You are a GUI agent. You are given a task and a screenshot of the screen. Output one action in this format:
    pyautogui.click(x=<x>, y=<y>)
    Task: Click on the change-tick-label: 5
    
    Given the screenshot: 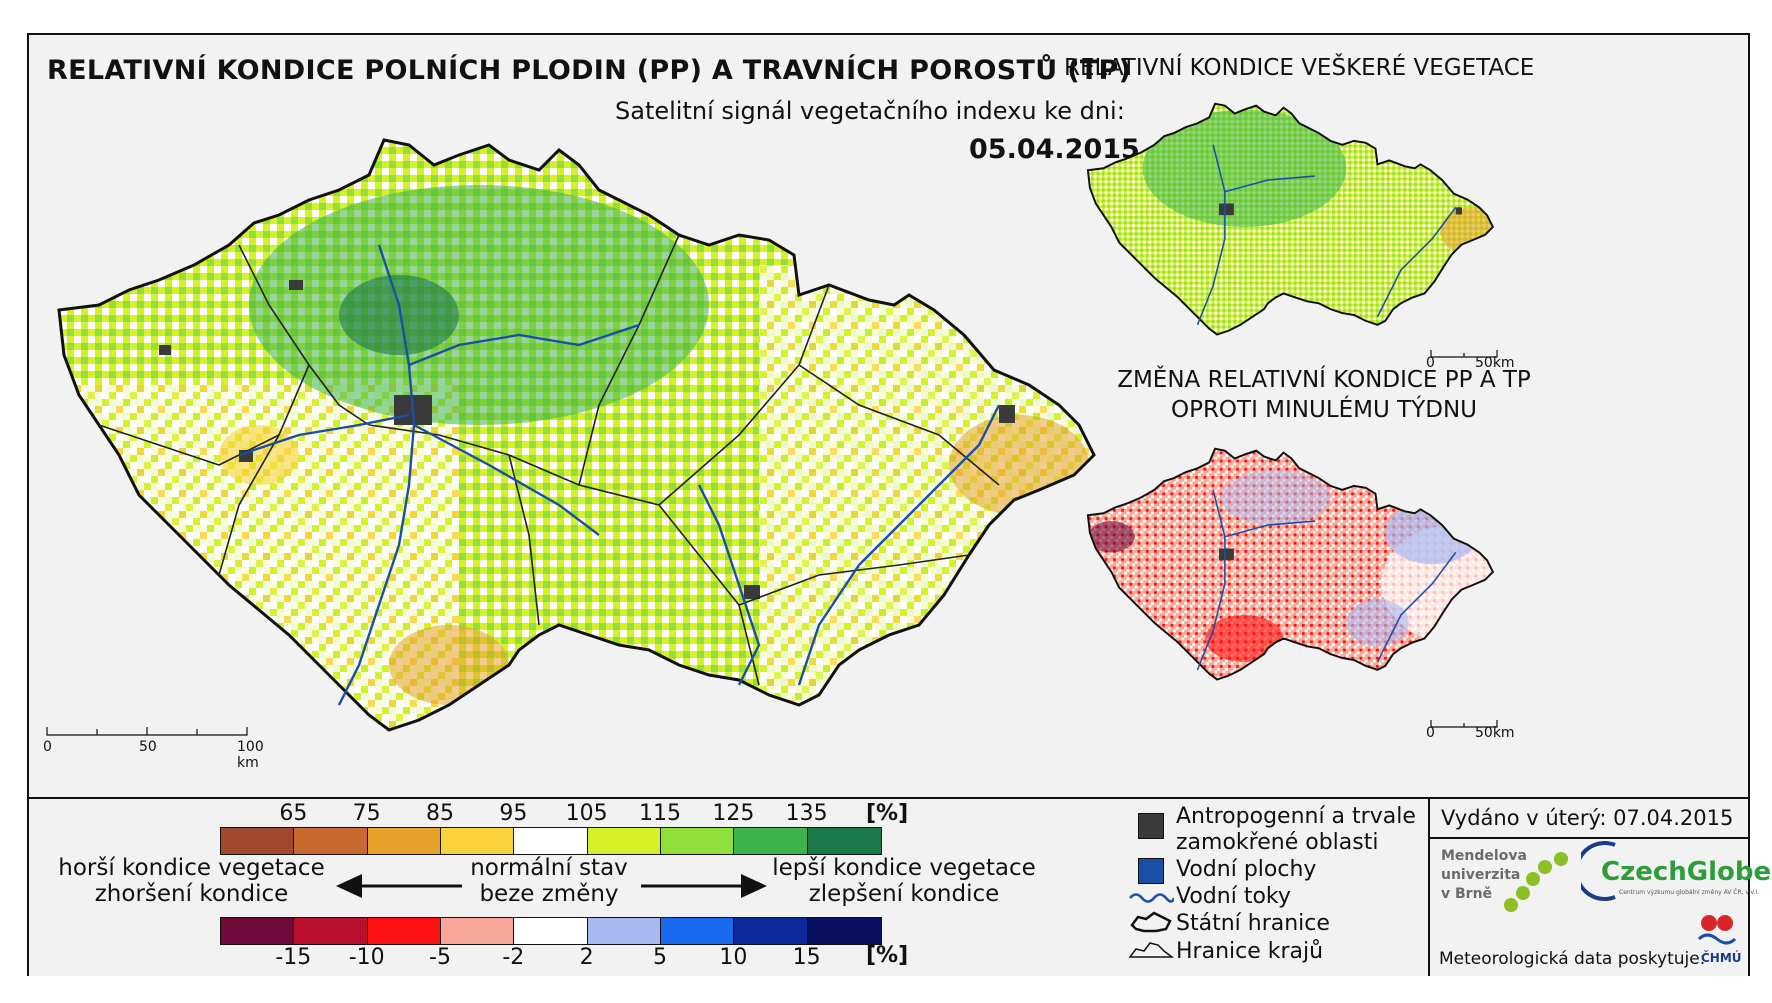 What is the action you would take?
    pyautogui.click(x=660, y=957)
    